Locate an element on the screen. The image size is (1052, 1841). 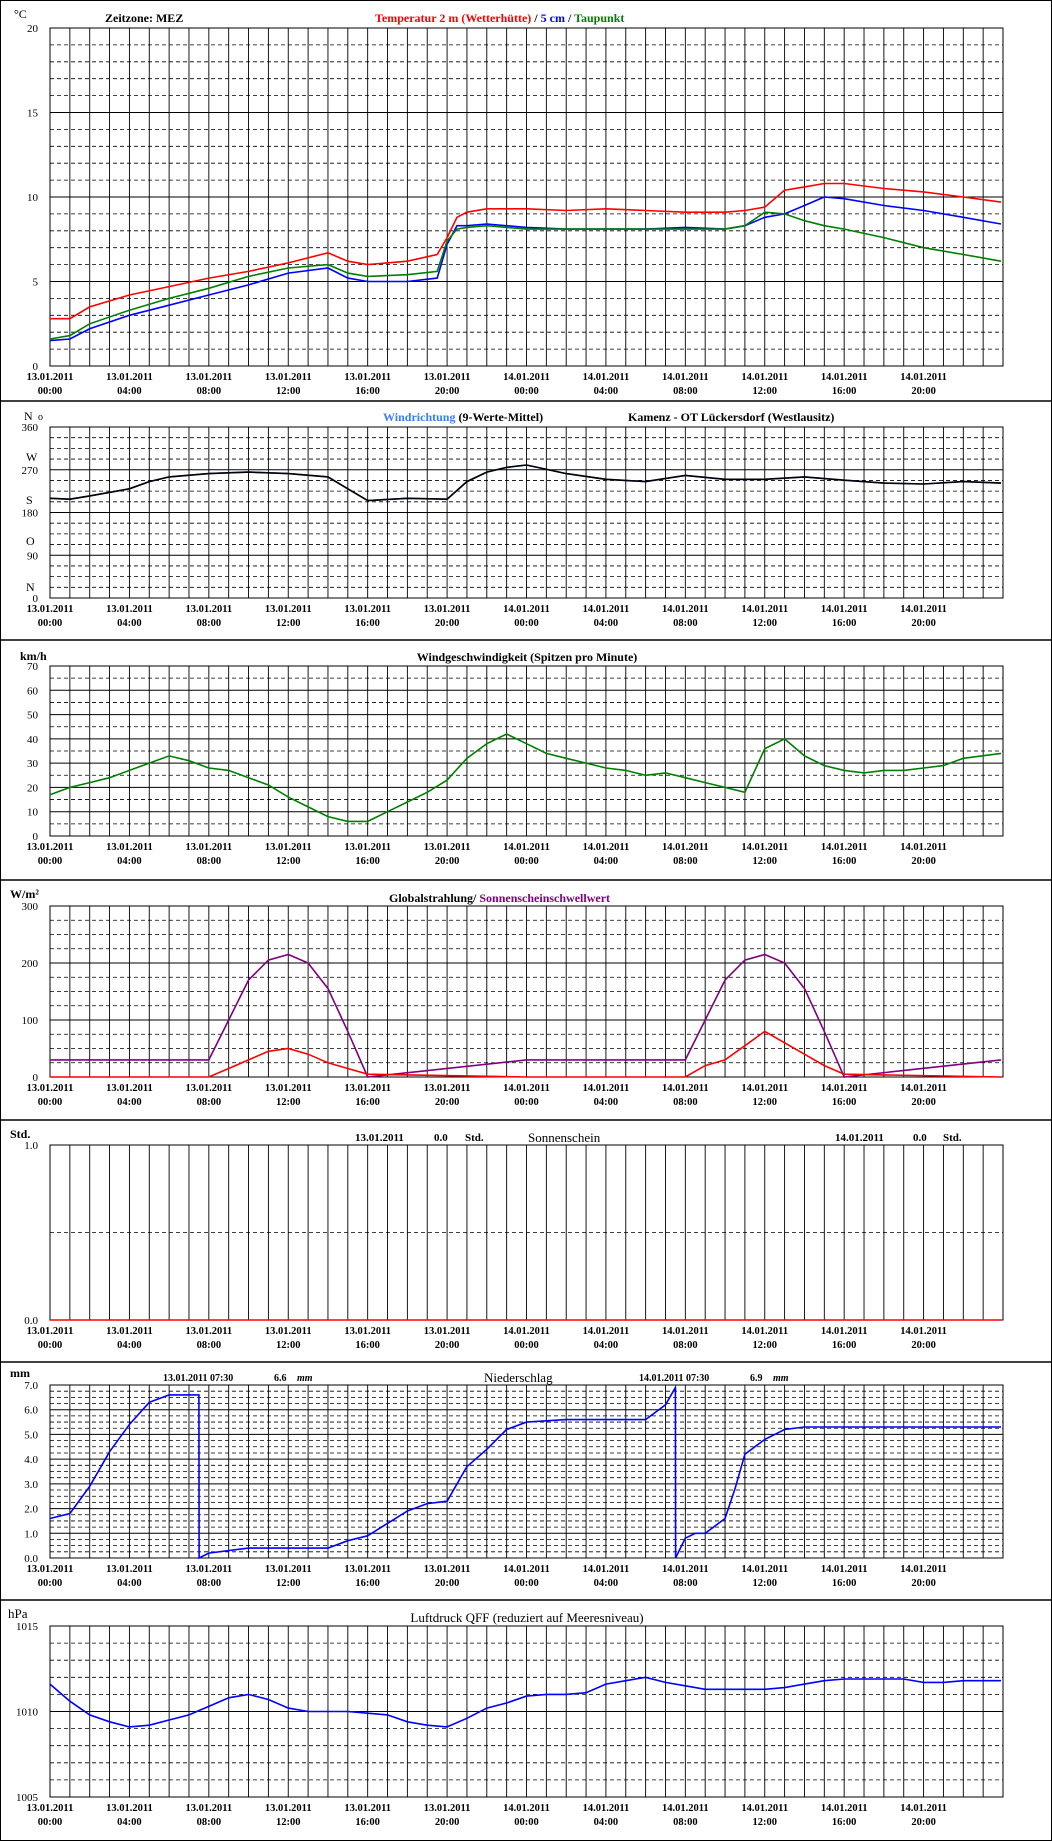
sunshine-day2-value: 0.0 is located at coordinates (920, 1138).